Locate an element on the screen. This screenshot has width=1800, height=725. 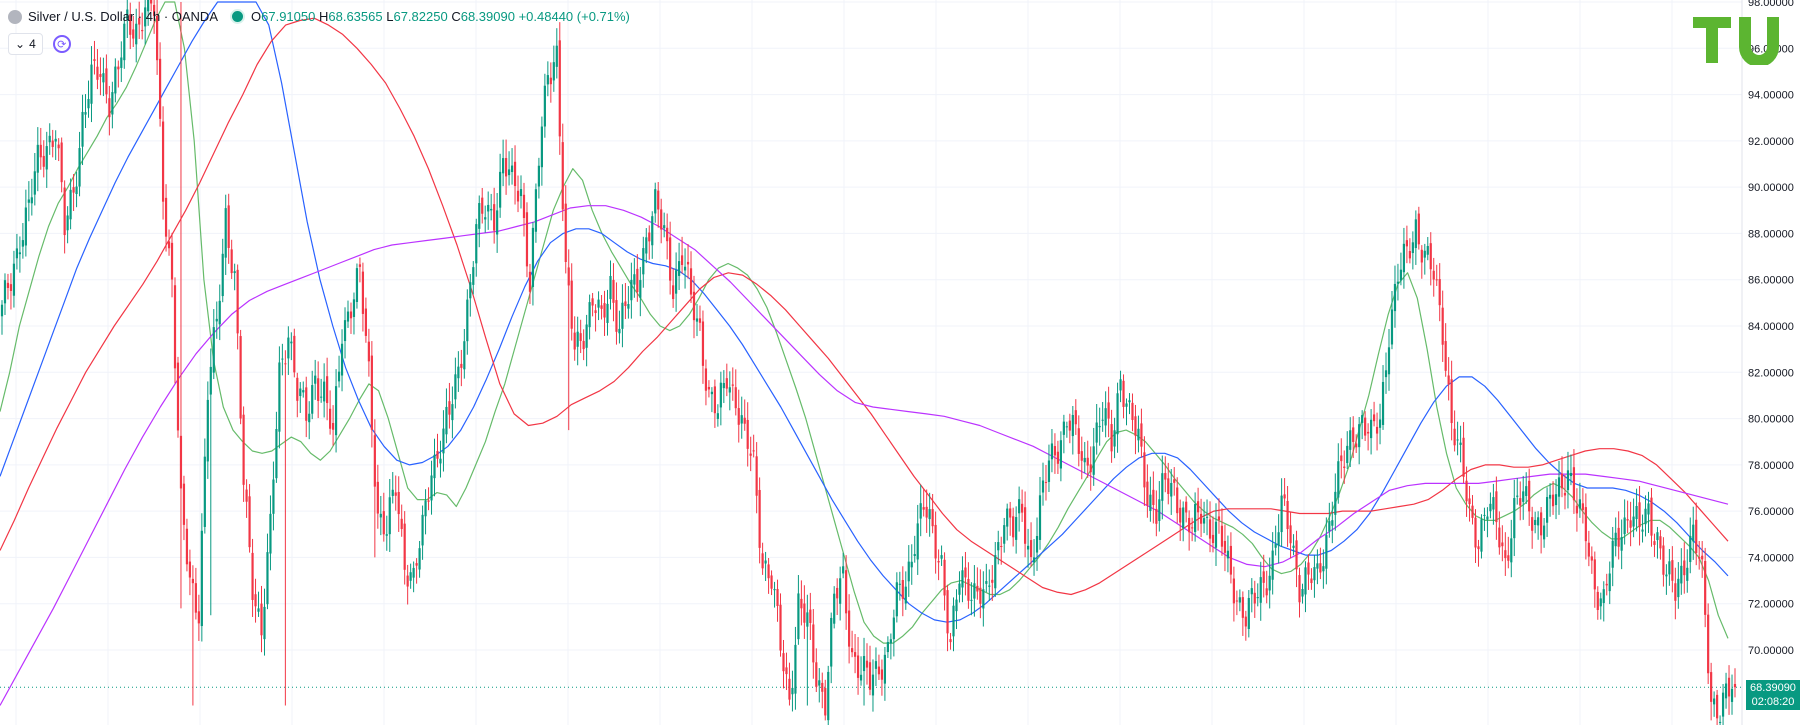
tradingview-logo is located at coordinates (1736, 41).